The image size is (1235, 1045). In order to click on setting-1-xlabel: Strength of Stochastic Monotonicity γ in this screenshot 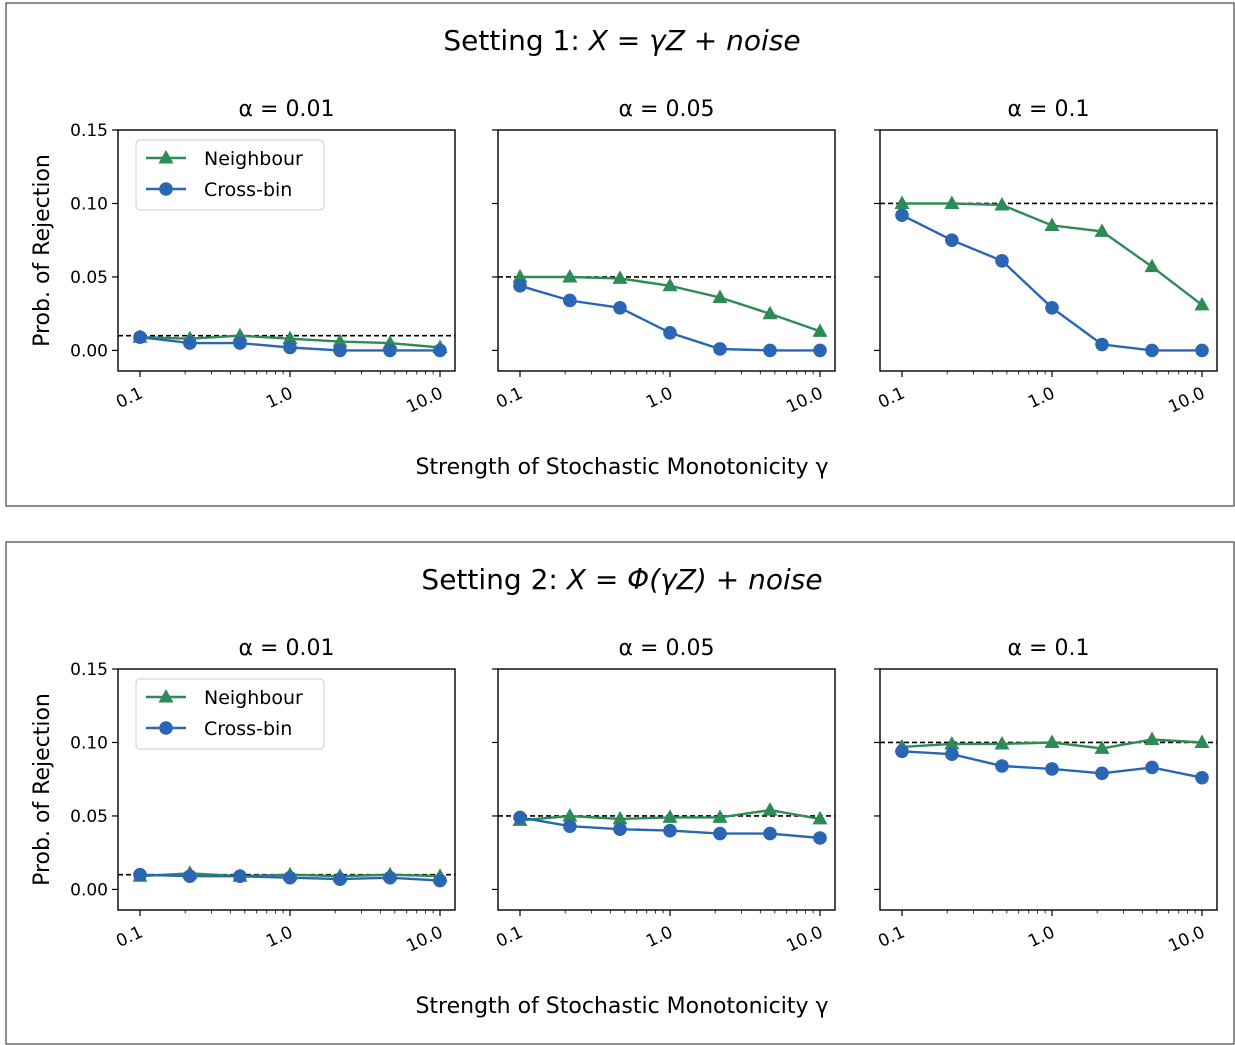, I will do `click(621, 467)`.